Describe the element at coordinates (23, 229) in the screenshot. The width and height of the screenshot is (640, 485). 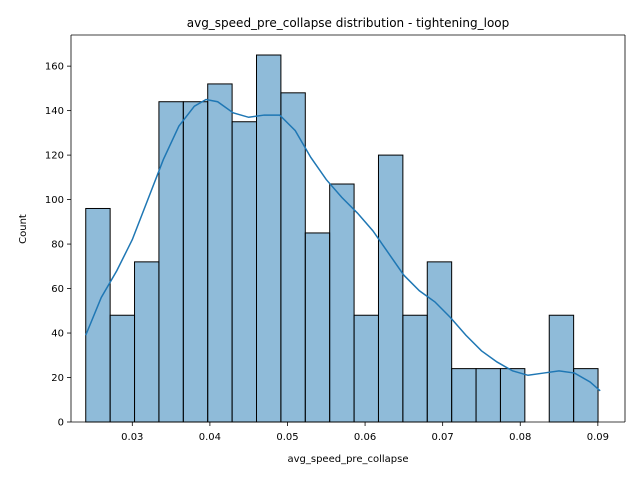
I see `y-axis-label: Count` at that location.